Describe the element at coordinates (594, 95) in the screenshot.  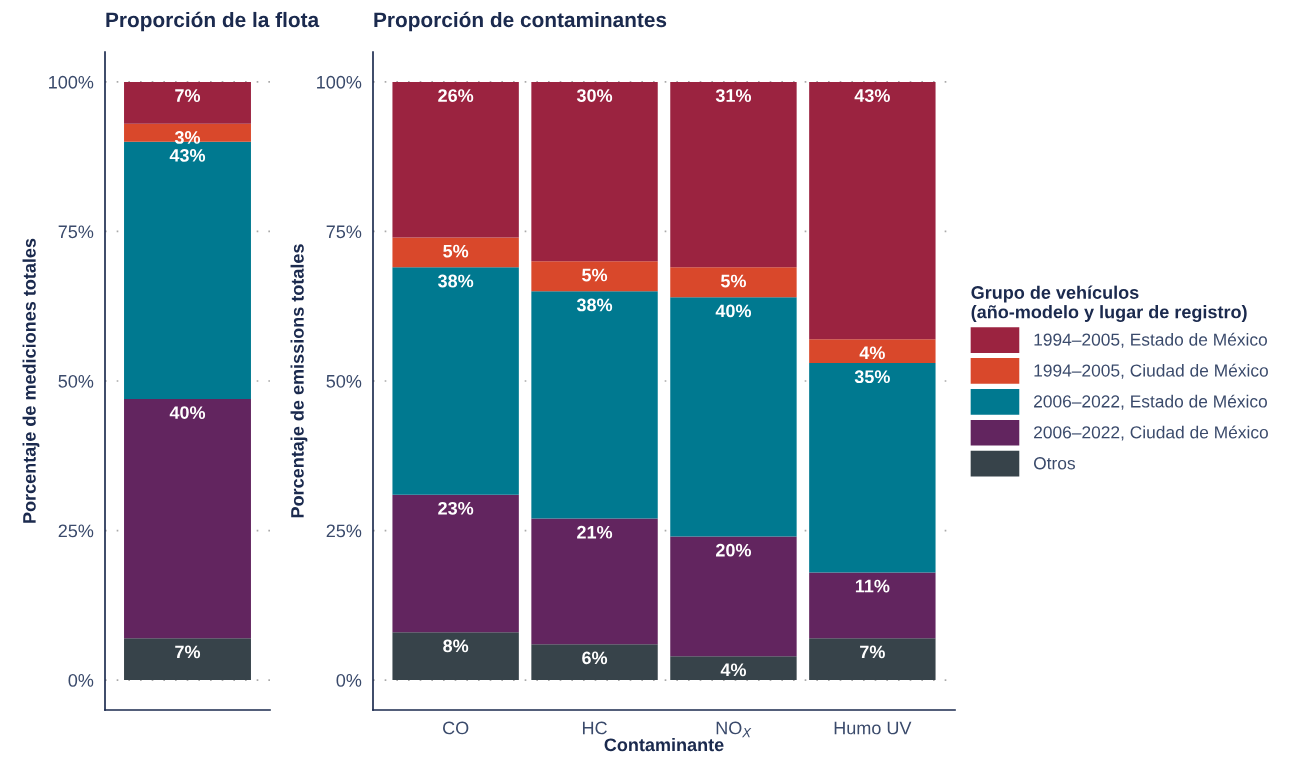
I see `data-label: 30%` at that location.